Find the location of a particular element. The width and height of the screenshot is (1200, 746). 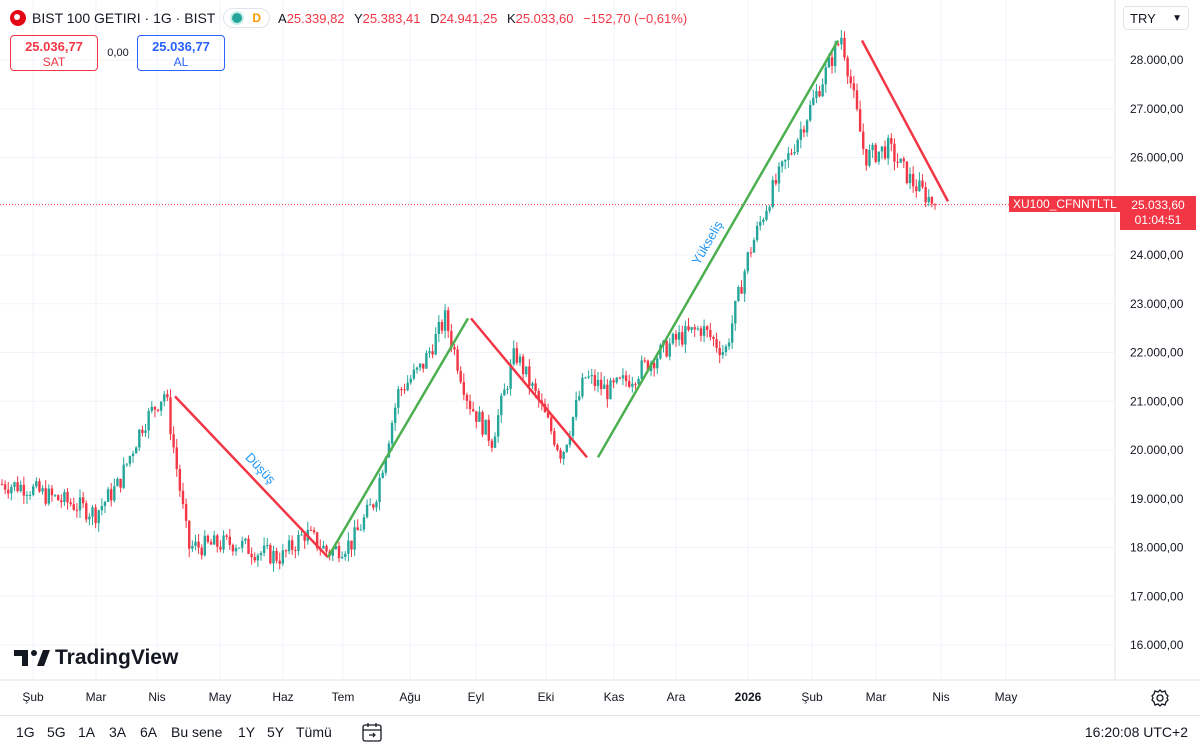

range-button-2: 1A is located at coordinates (87, 732).